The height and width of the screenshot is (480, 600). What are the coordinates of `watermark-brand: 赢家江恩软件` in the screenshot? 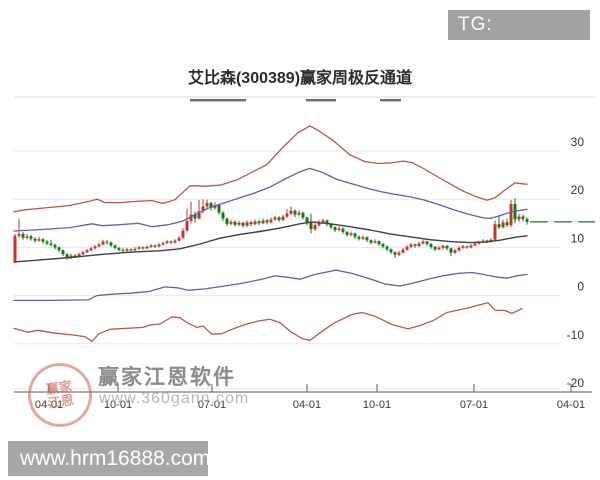 It's located at (167, 377).